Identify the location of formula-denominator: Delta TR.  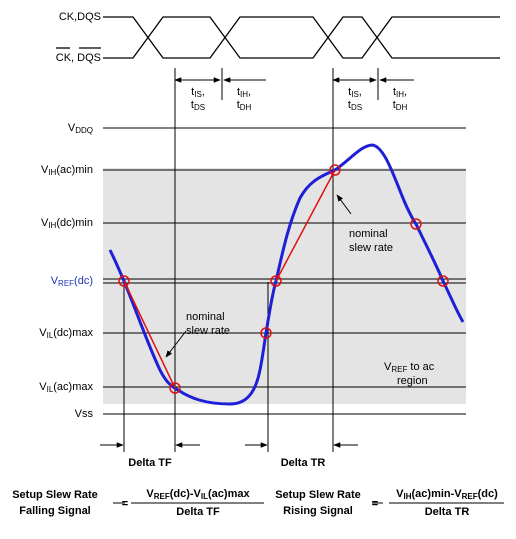
(447, 512).